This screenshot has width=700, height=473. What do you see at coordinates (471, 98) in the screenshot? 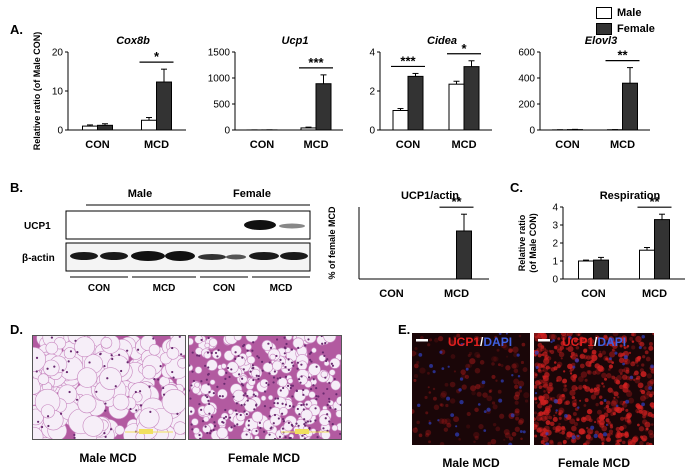
I see `bar-female-mcd` at bounding box center [471, 98].